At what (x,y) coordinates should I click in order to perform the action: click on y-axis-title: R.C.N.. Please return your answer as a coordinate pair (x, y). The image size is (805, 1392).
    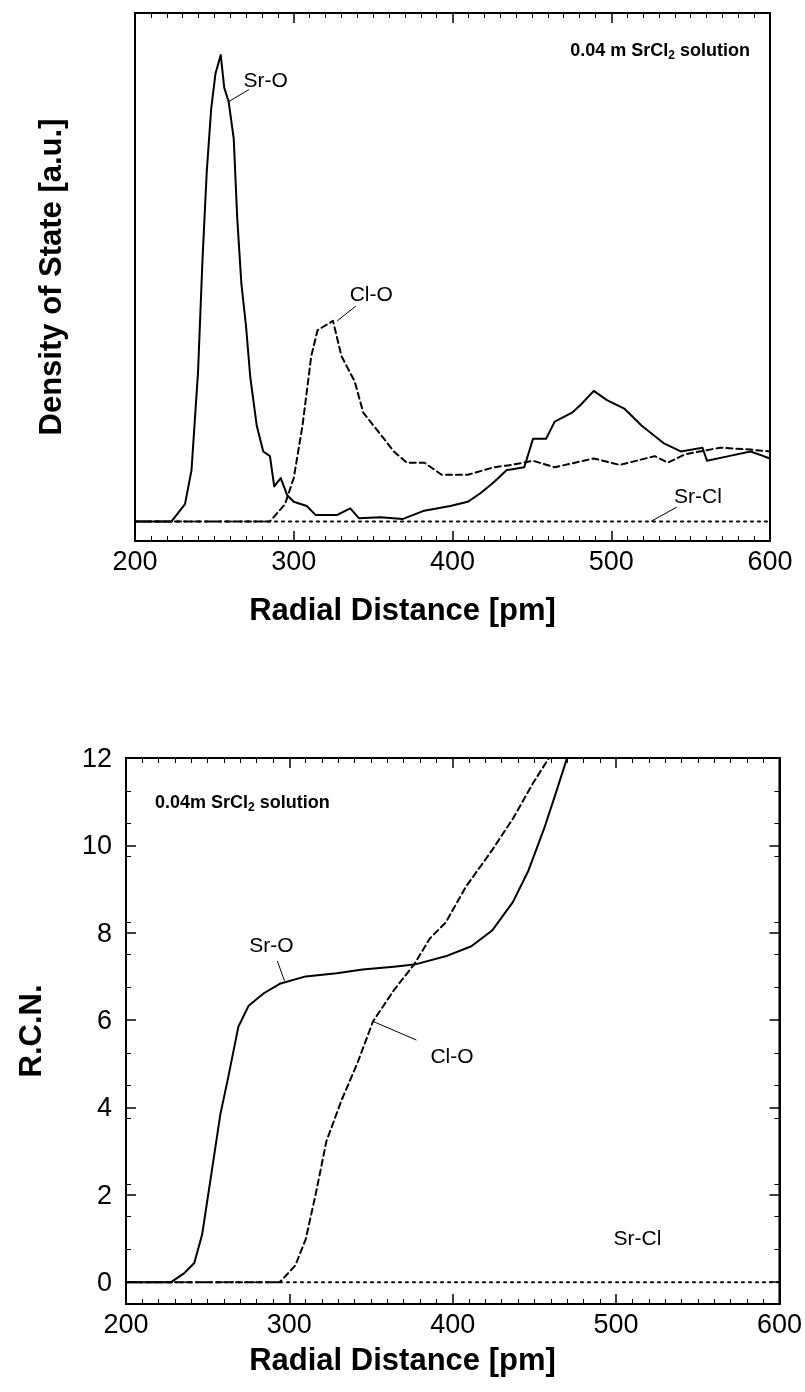
    Looking at the image, I should click on (30, 1031).